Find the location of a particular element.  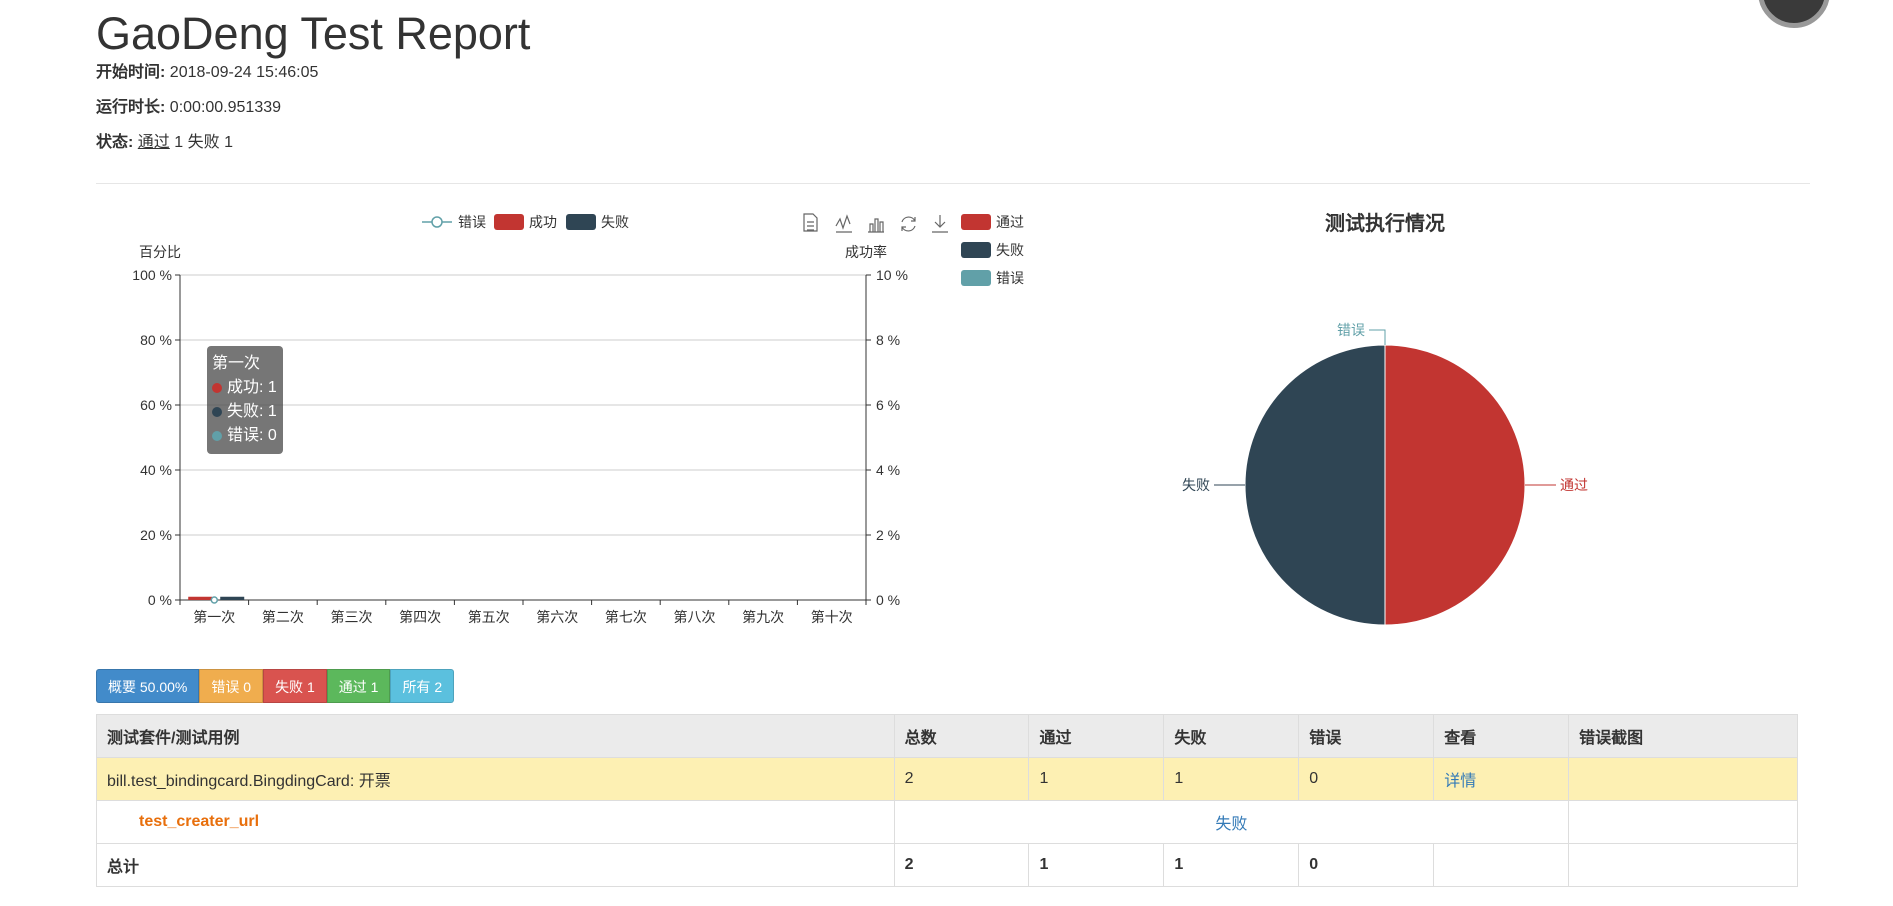

total-label: 总计 is located at coordinates (495, 865).